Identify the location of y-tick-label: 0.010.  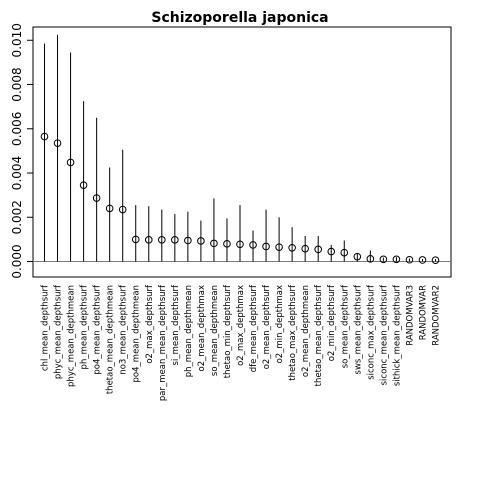
(17, 40).